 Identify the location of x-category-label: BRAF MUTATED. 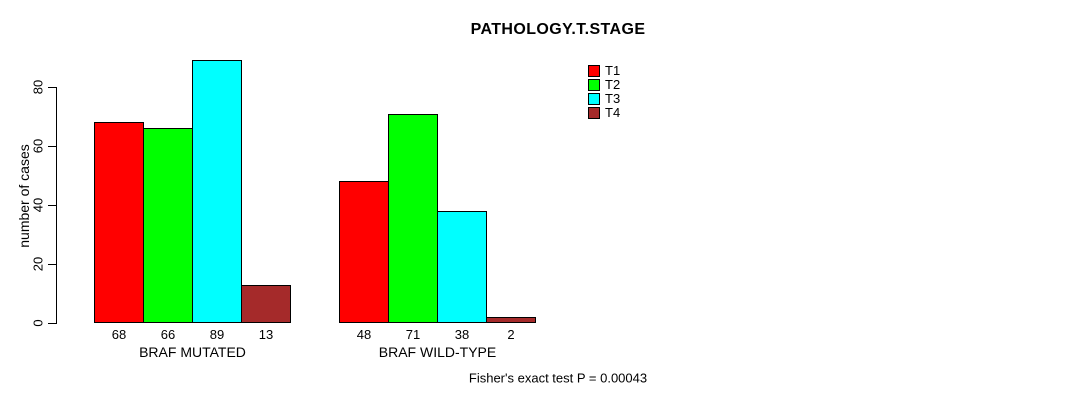
(192, 352).